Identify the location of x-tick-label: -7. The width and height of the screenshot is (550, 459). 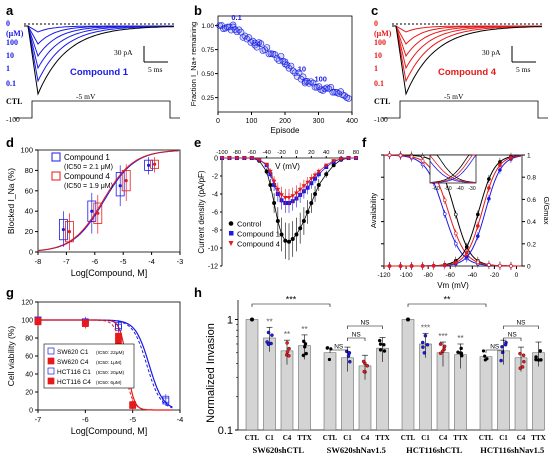
(66, 261).